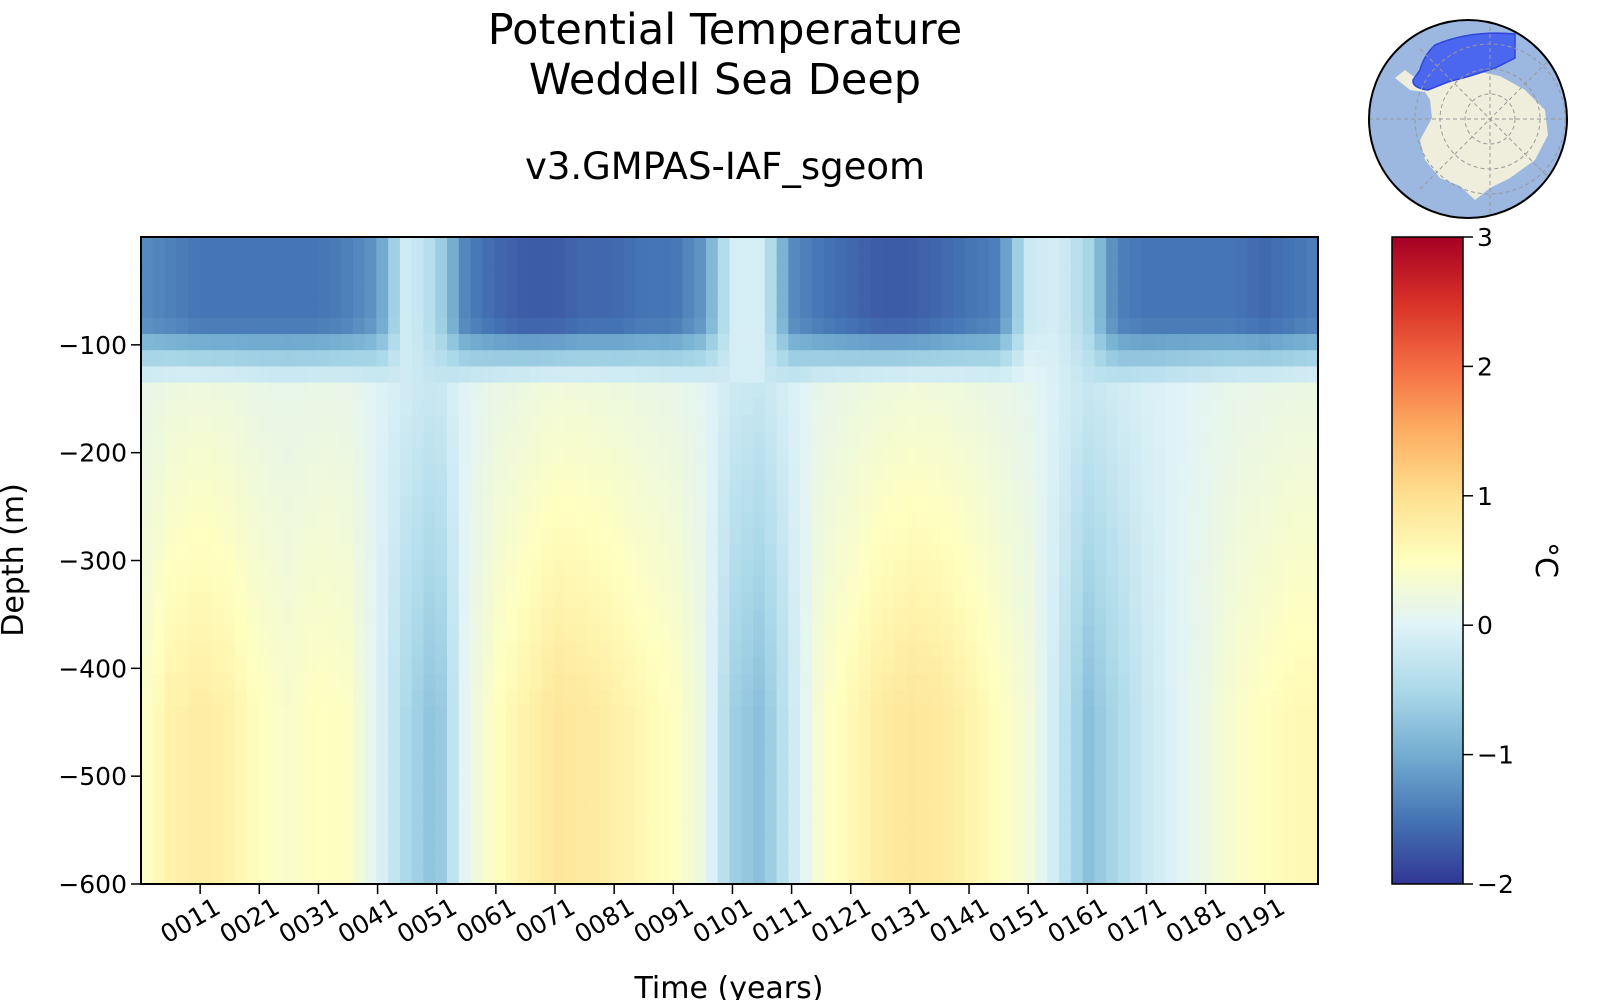  Describe the element at coordinates (1137, 920) in the screenshot. I see `x-tick-label: 0171` at that location.